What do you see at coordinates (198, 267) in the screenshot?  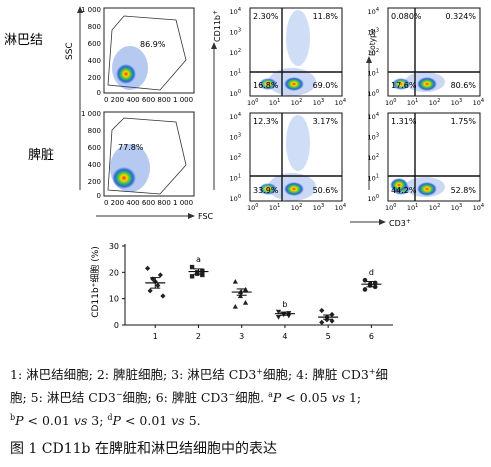 I see `group-2: a` at bounding box center [198, 267].